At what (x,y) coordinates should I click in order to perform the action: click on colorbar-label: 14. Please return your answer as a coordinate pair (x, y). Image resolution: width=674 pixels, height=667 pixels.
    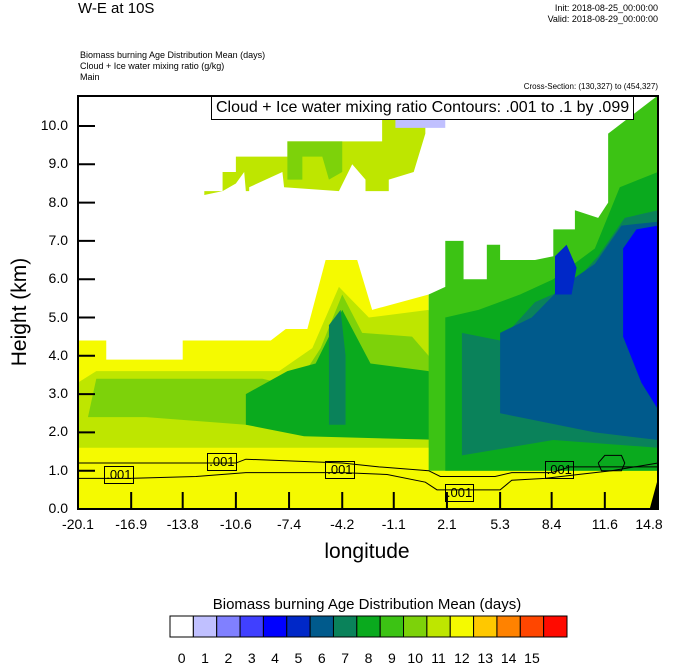
    Looking at the image, I should click on (508, 658).